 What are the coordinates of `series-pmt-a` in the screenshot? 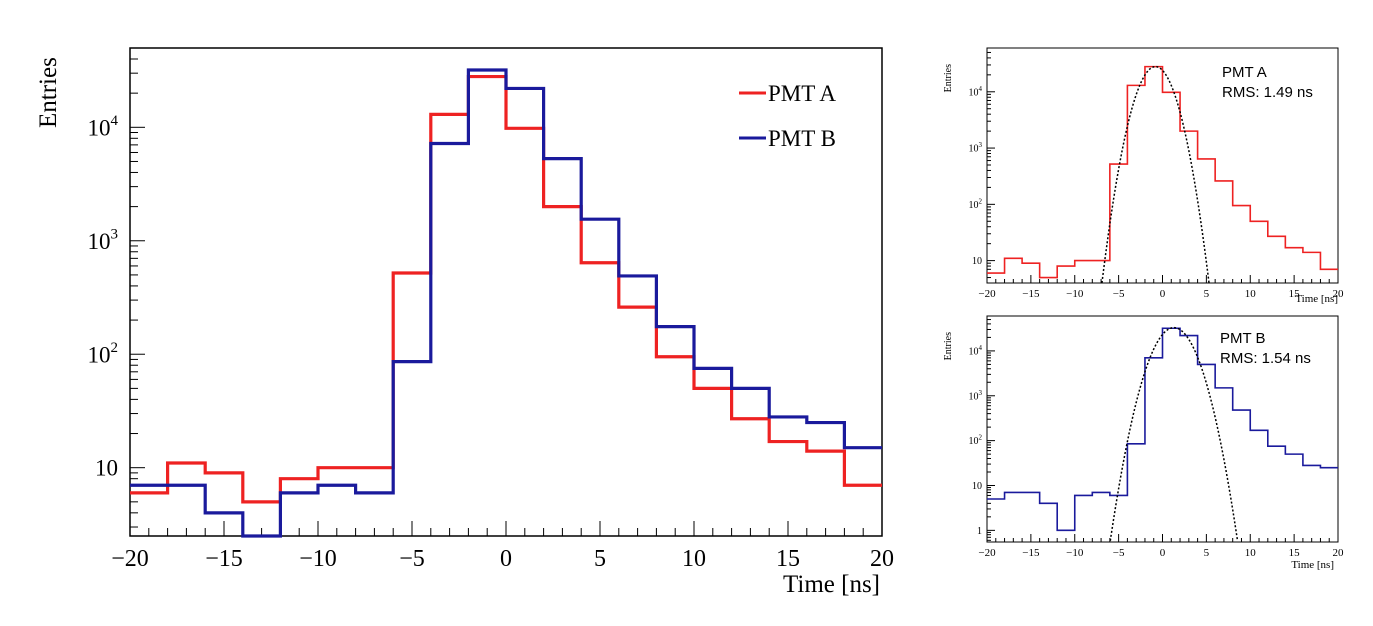 It's located at (1162, 172).